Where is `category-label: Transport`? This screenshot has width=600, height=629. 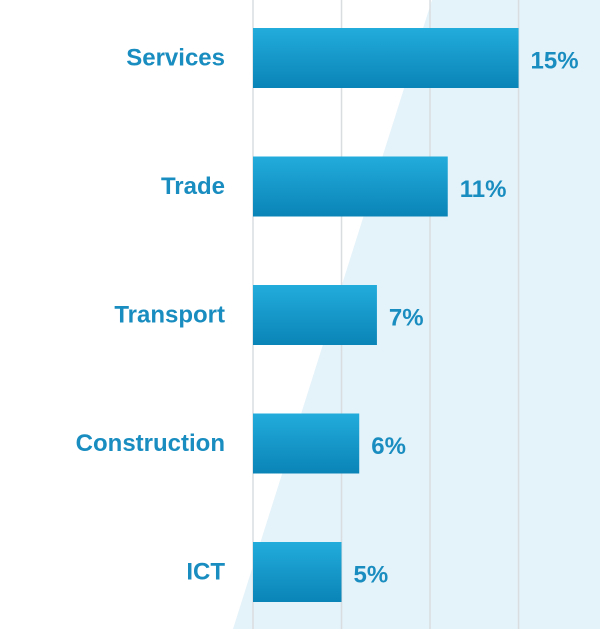 category-label: Transport is located at coordinates (169, 314).